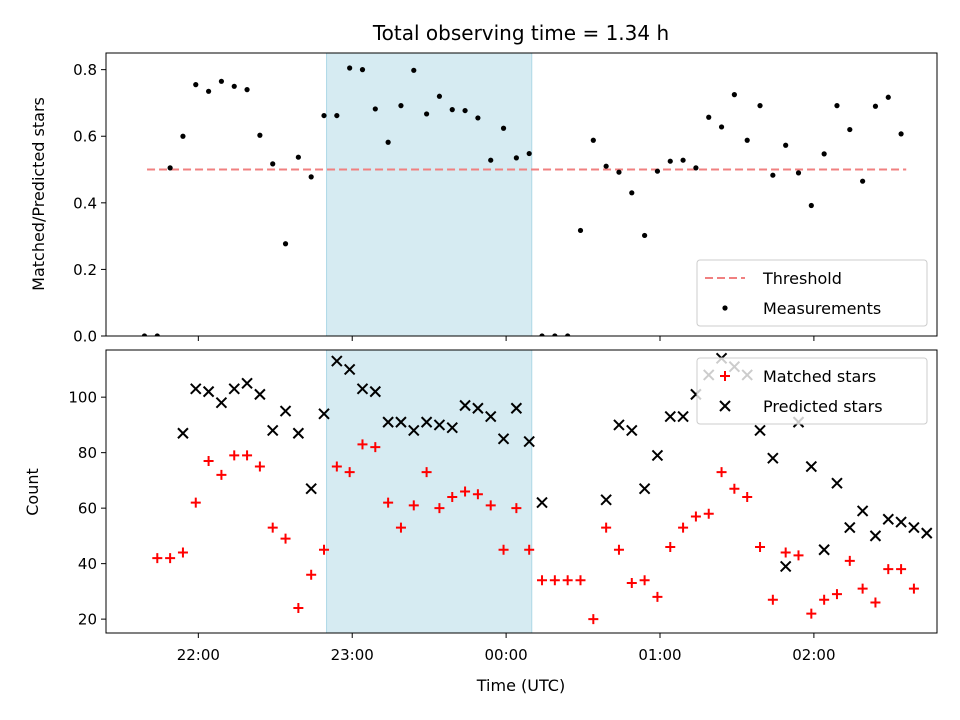 The image size is (960, 720). Describe the element at coordinates (429, 491) in the screenshot. I see `bottom-shaded-region` at that location.